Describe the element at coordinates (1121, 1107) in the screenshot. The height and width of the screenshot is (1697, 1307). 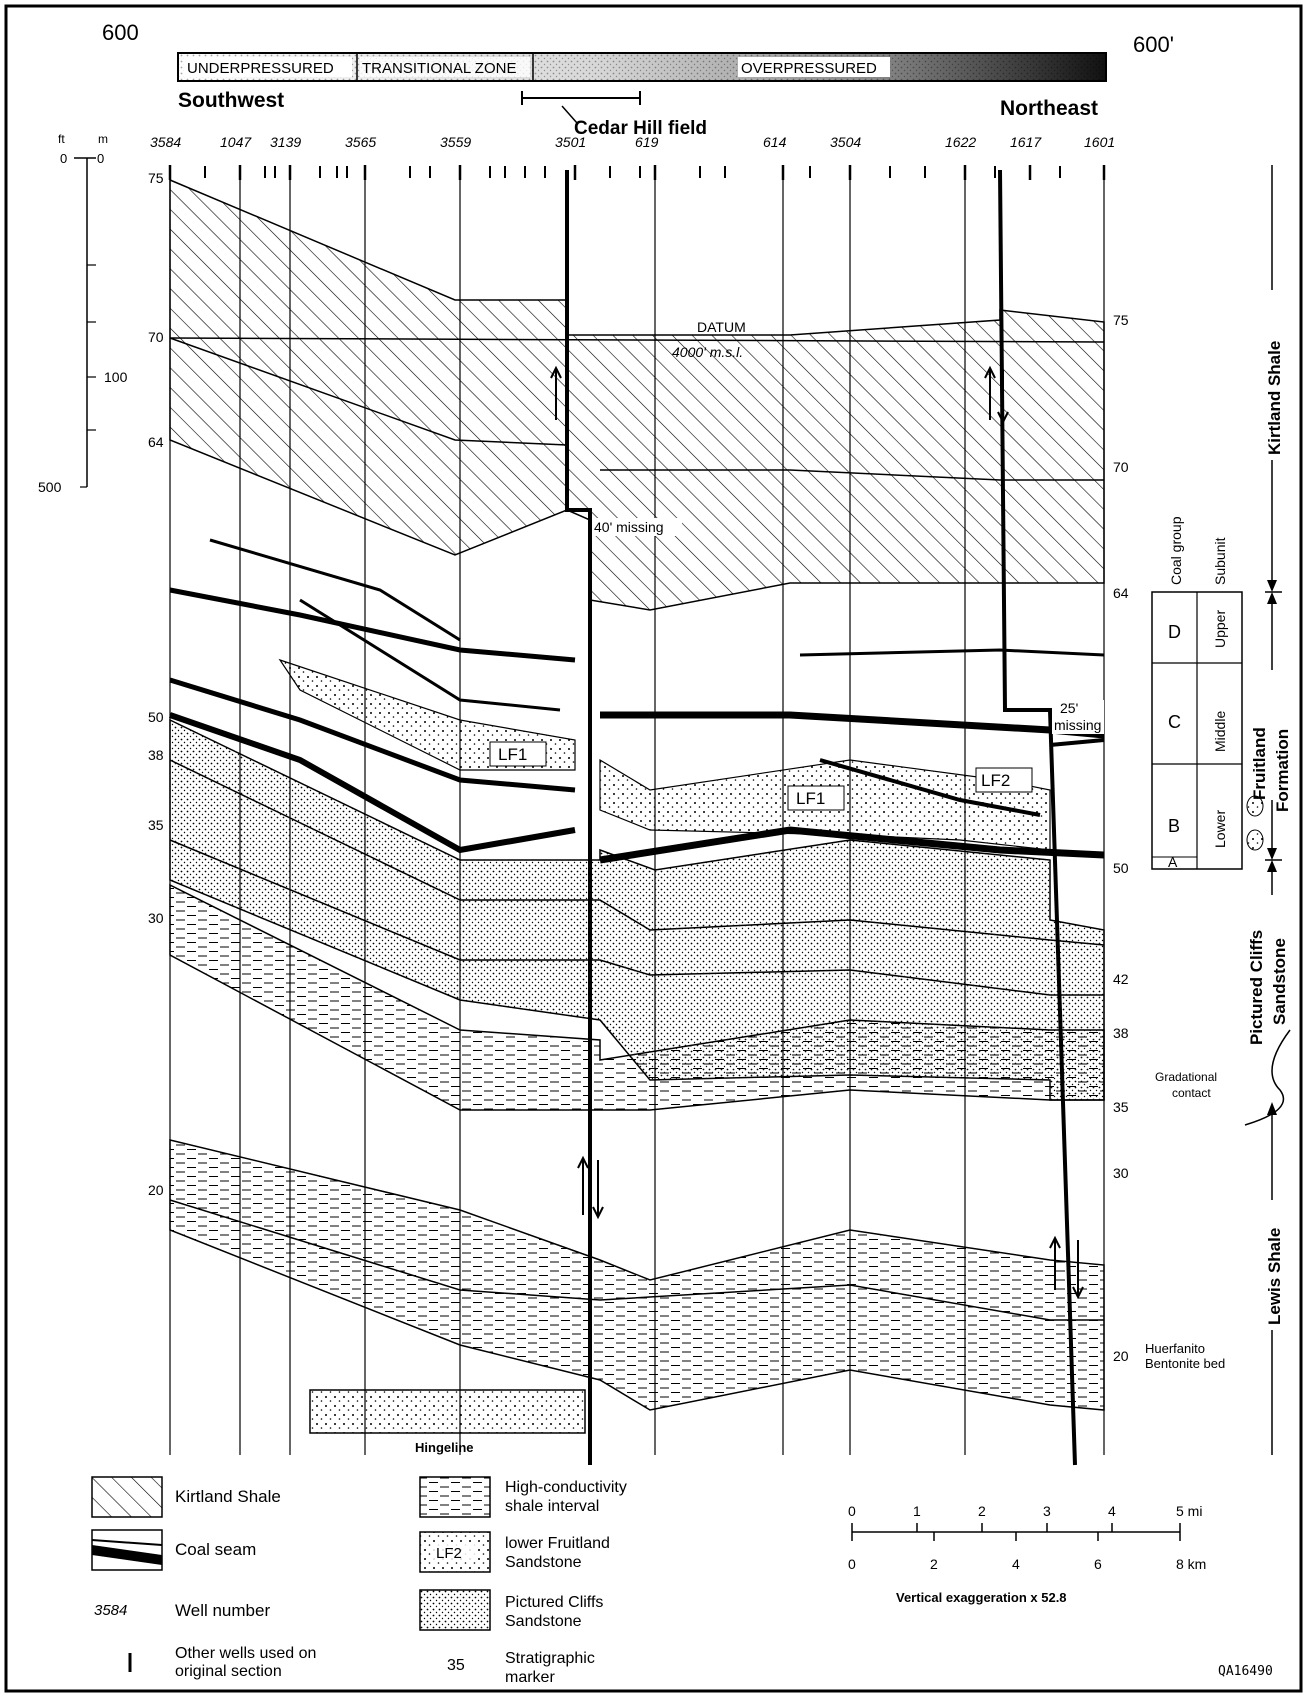
I see `right-marker-label: 35` at that location.